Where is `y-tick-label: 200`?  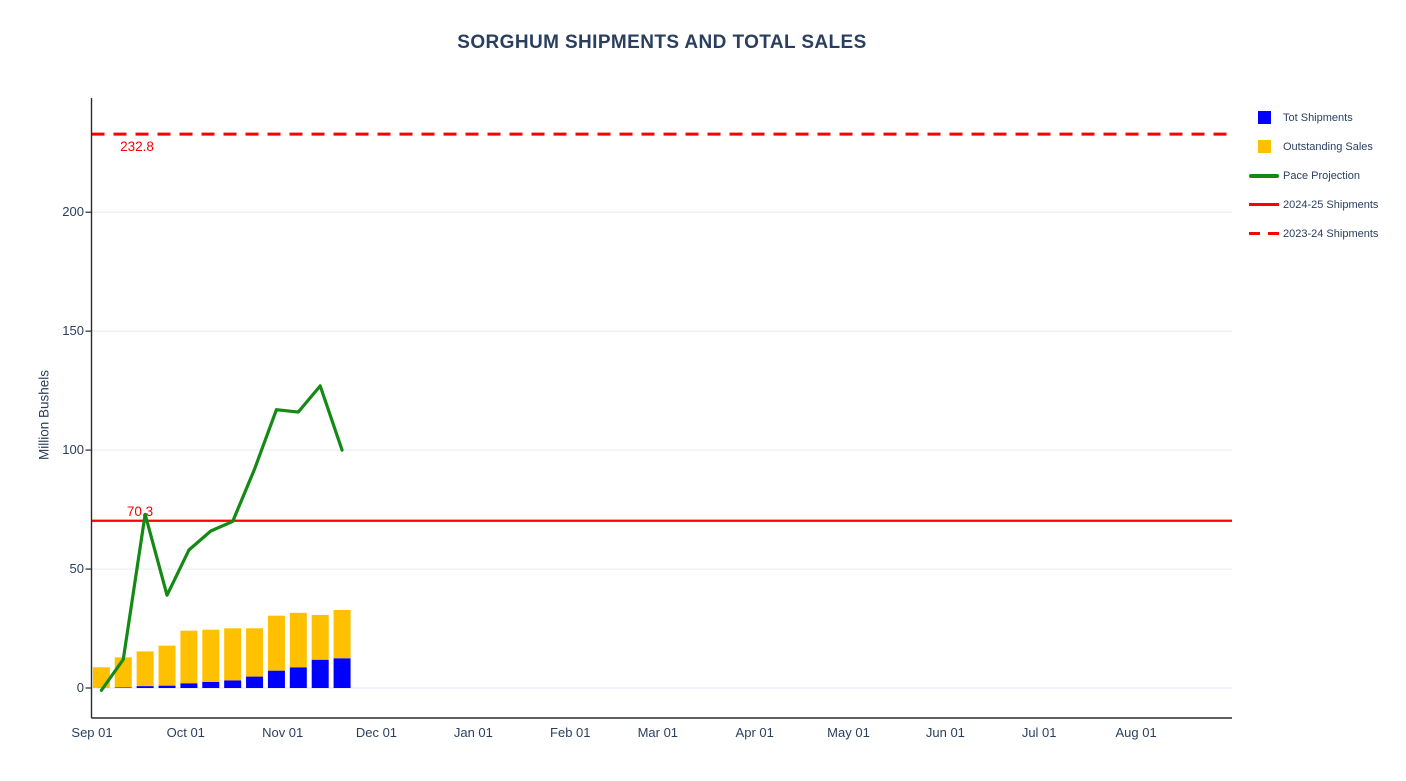
y-tick-label: 200 is located at coordinates (73, 212).